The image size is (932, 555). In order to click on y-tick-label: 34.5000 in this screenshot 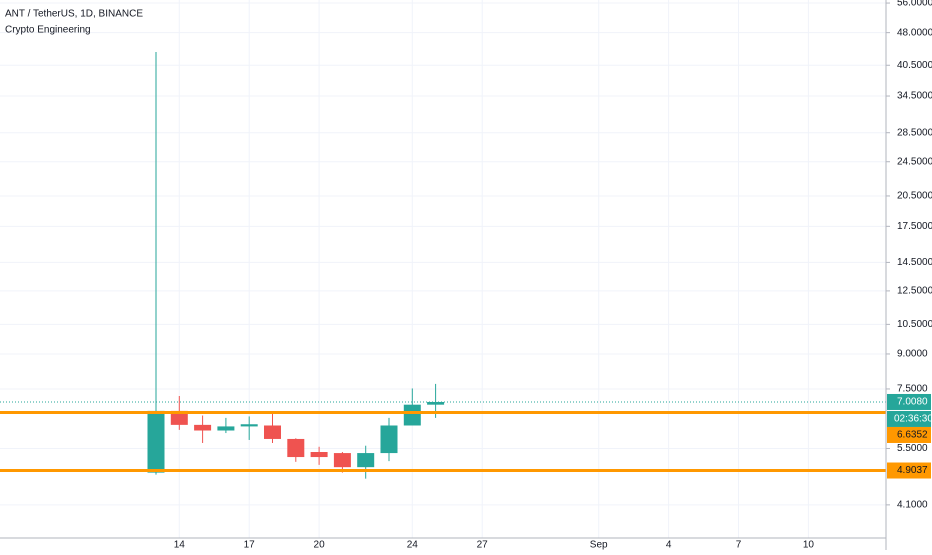, I will do `click(914, 96)`.